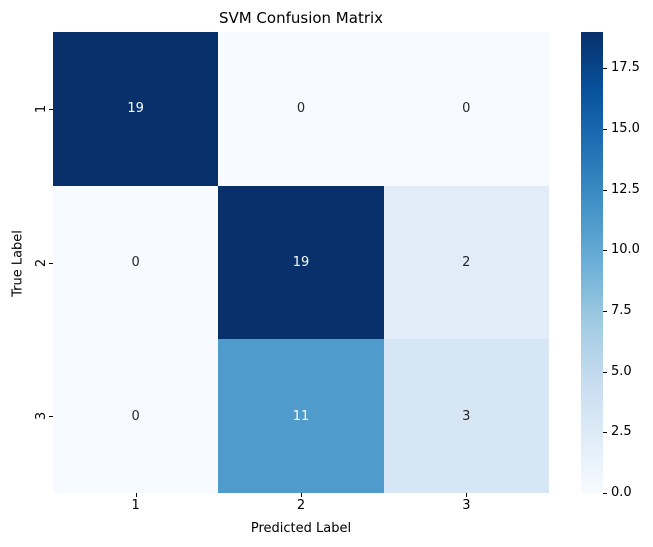 The width and height of the screenshot is (653, 547). Describe the element at coordinates (41, 108) in the screenshot. I see `y-tick-label-1: 1` at that location.